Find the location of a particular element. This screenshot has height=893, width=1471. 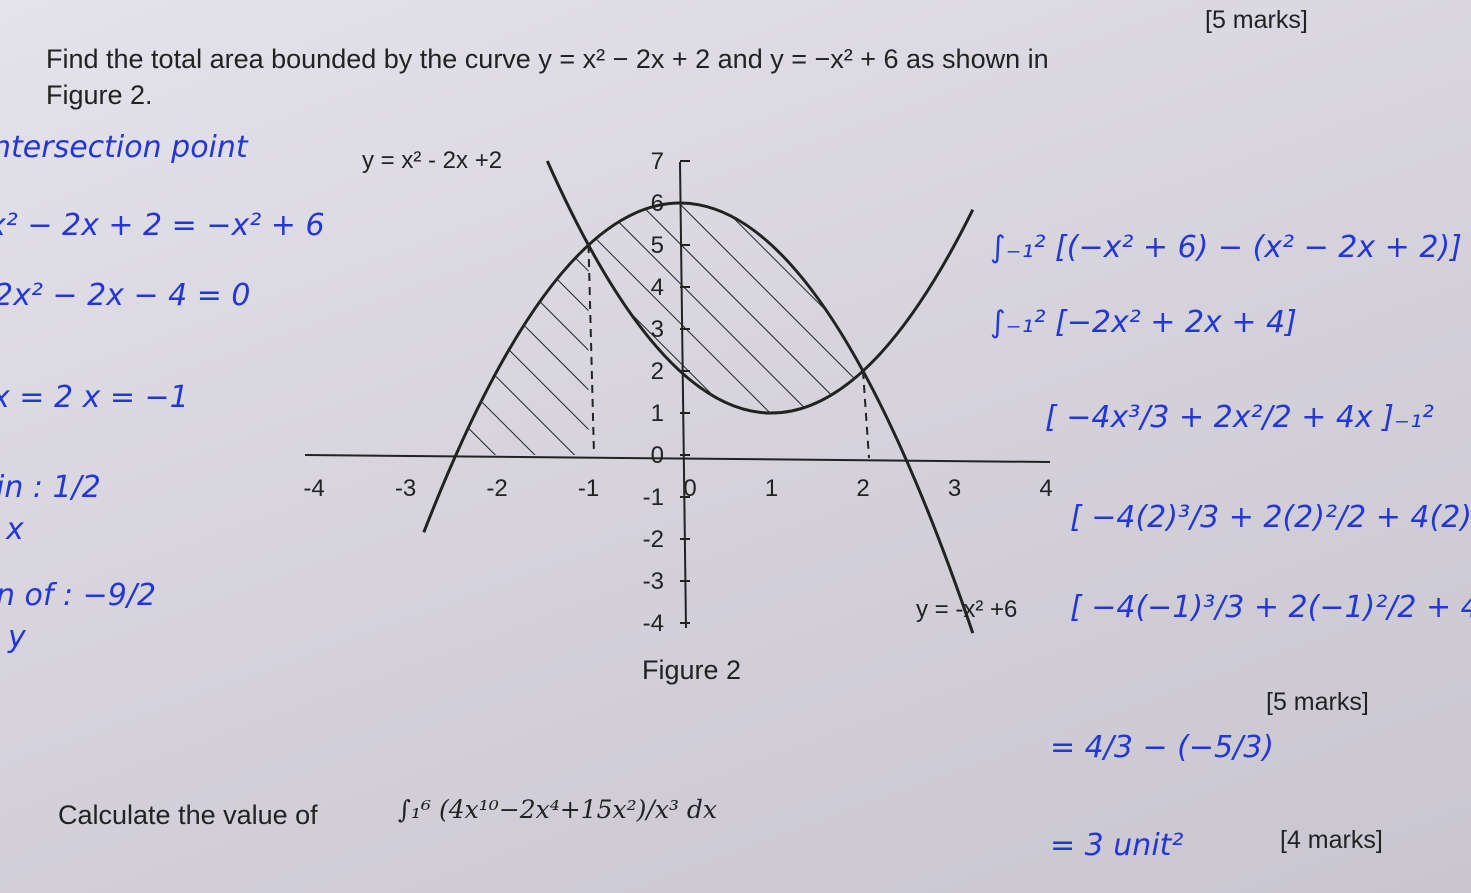

y-tick-label: 5 is located at coordinates (657, 245).